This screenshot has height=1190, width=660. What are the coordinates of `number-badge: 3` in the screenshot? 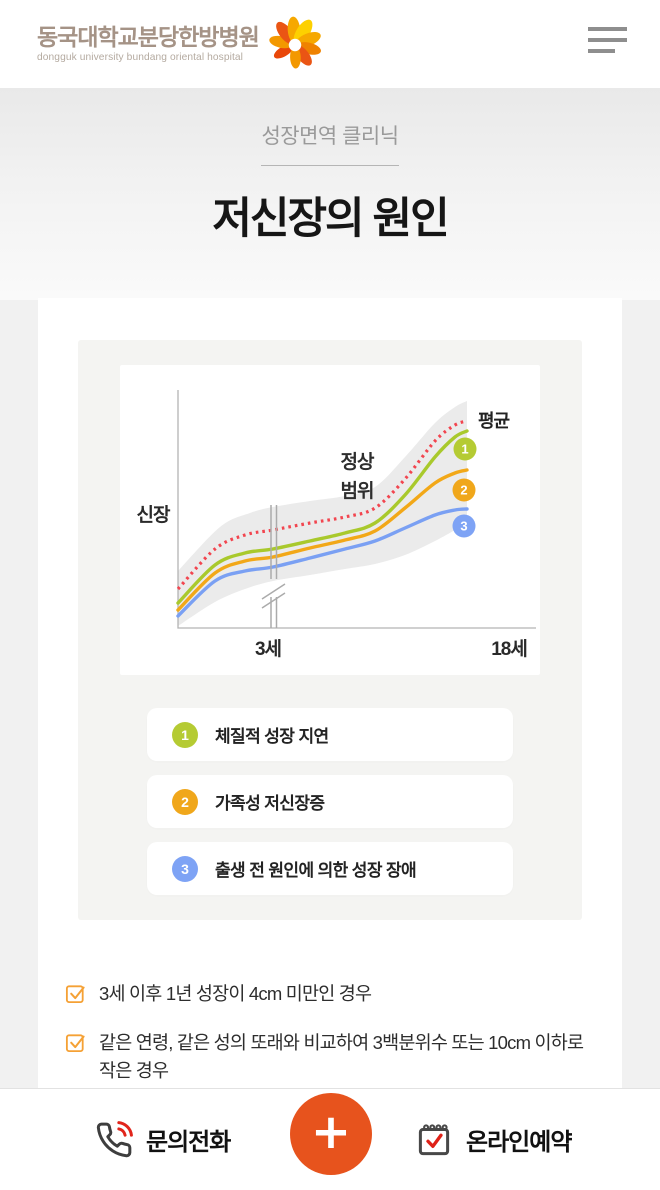 It's located at (185, 868).